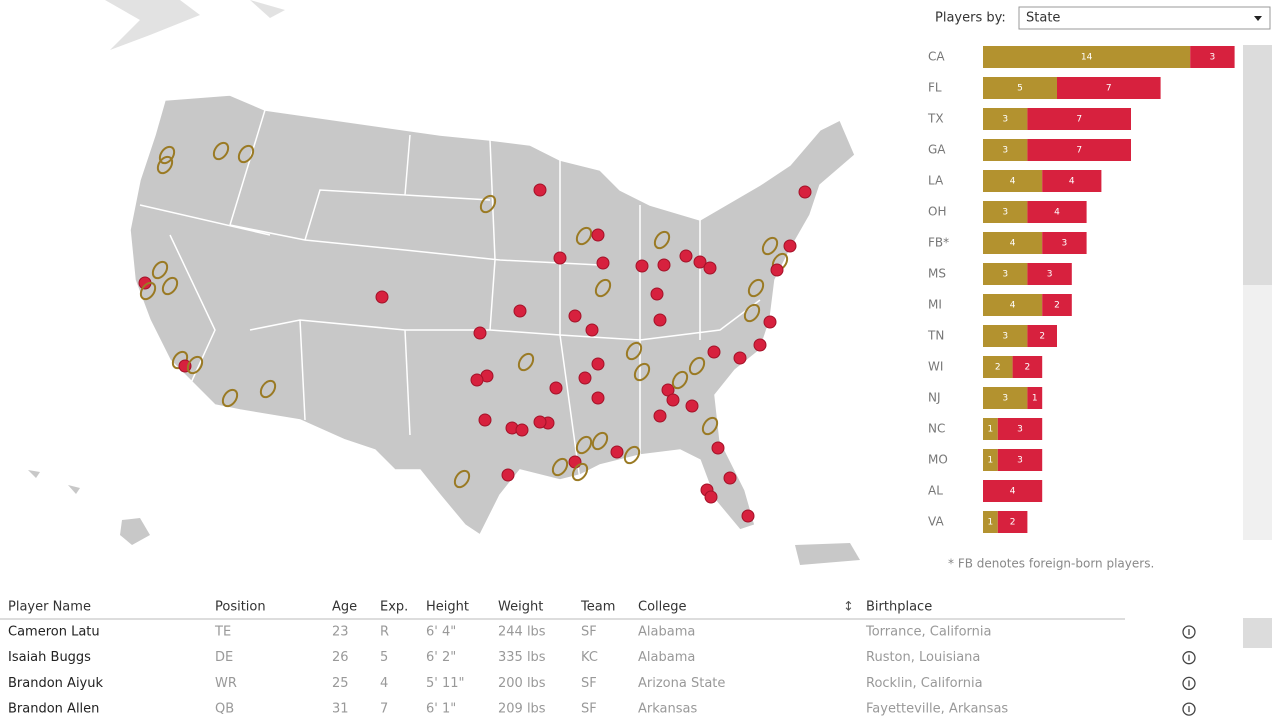  Describe the element at coordinates (924, 683) in the screenshot. I see `table-cell: Rocklin, California` at that location.